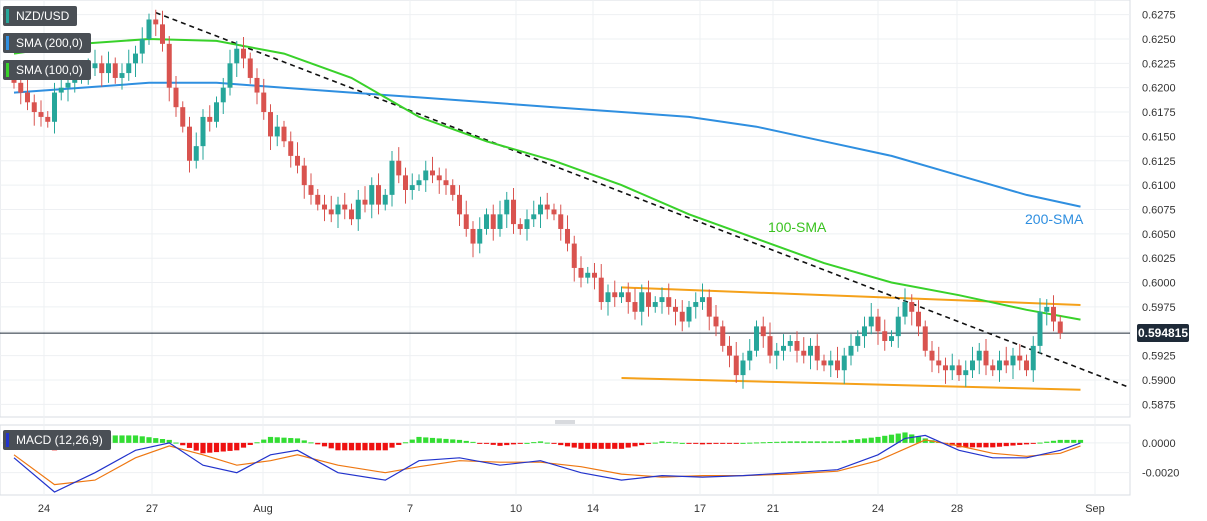  I want to click on pair-label-text: NZD/USD, so click(43, 16).